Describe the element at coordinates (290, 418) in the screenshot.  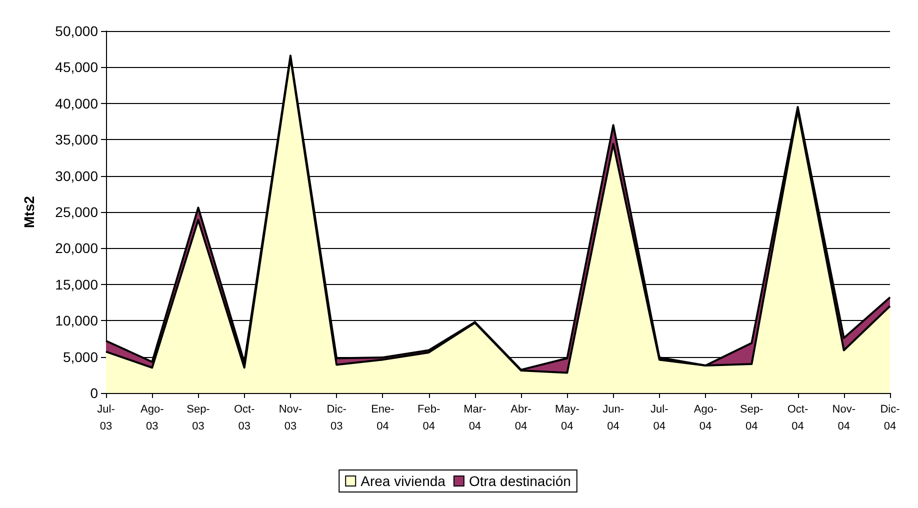
I see `x-tick-label: Nov-03` at that location.